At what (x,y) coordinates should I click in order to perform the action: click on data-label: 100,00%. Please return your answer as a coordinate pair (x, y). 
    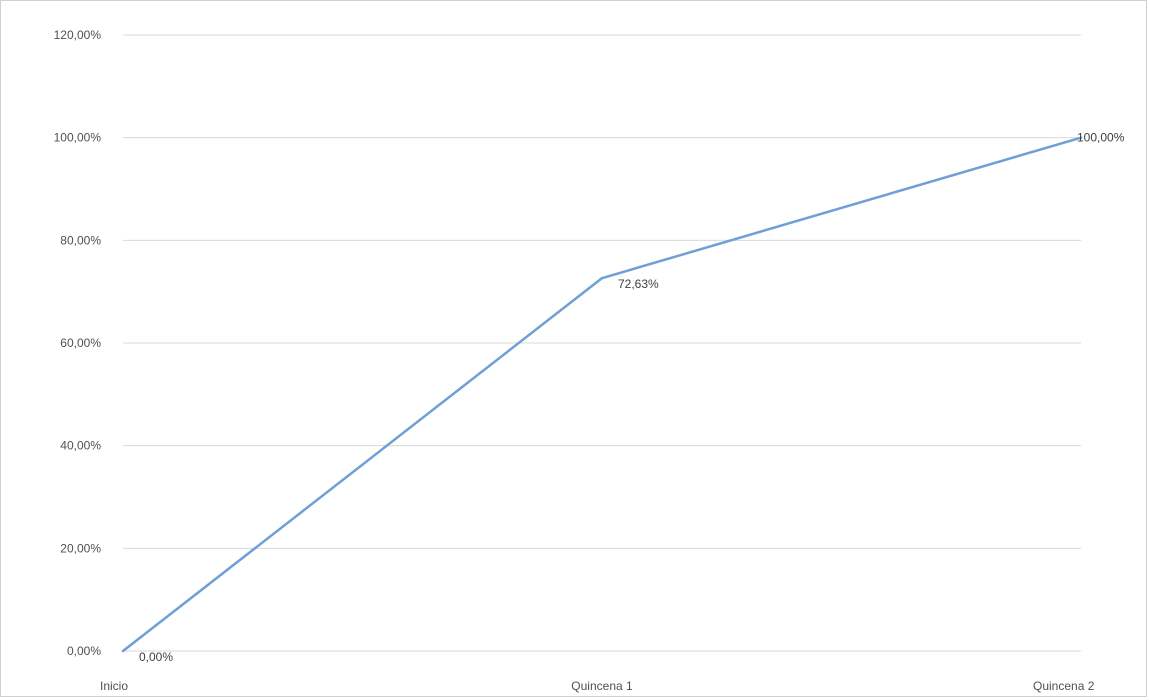
    Looking at the image, I should click on (1101, 138).